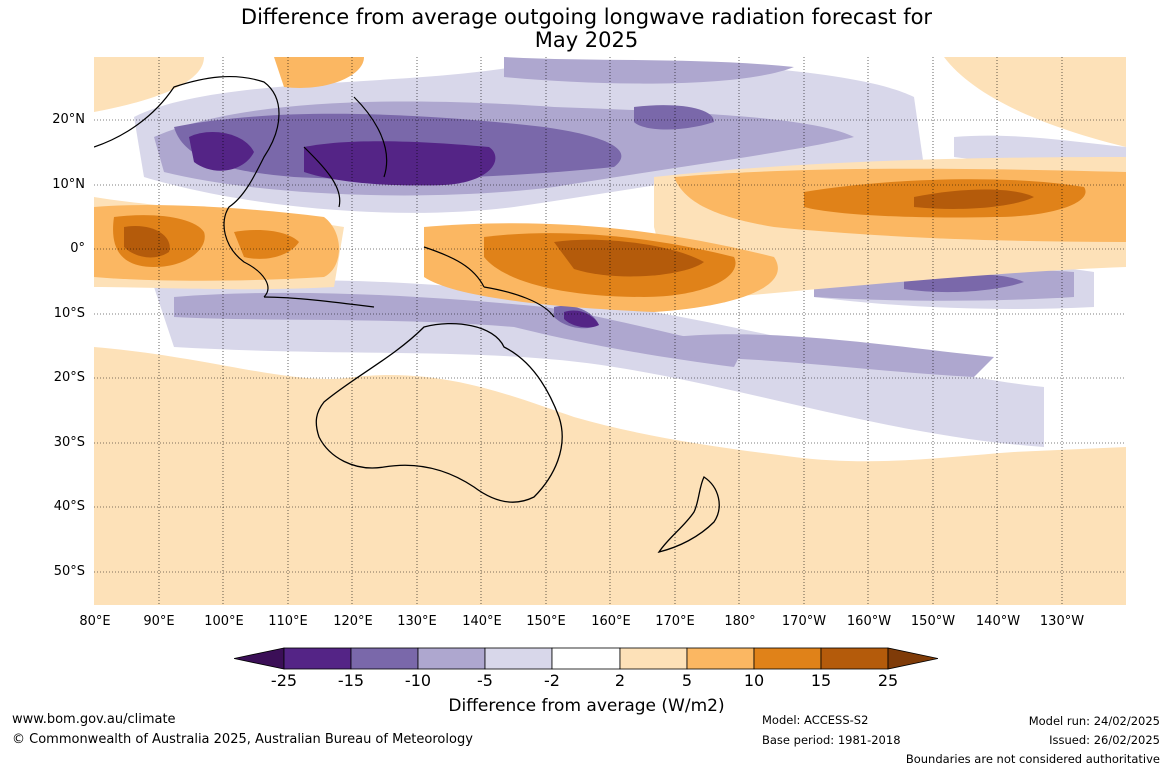  I want to click on asia-coastline, so click(241, 186).